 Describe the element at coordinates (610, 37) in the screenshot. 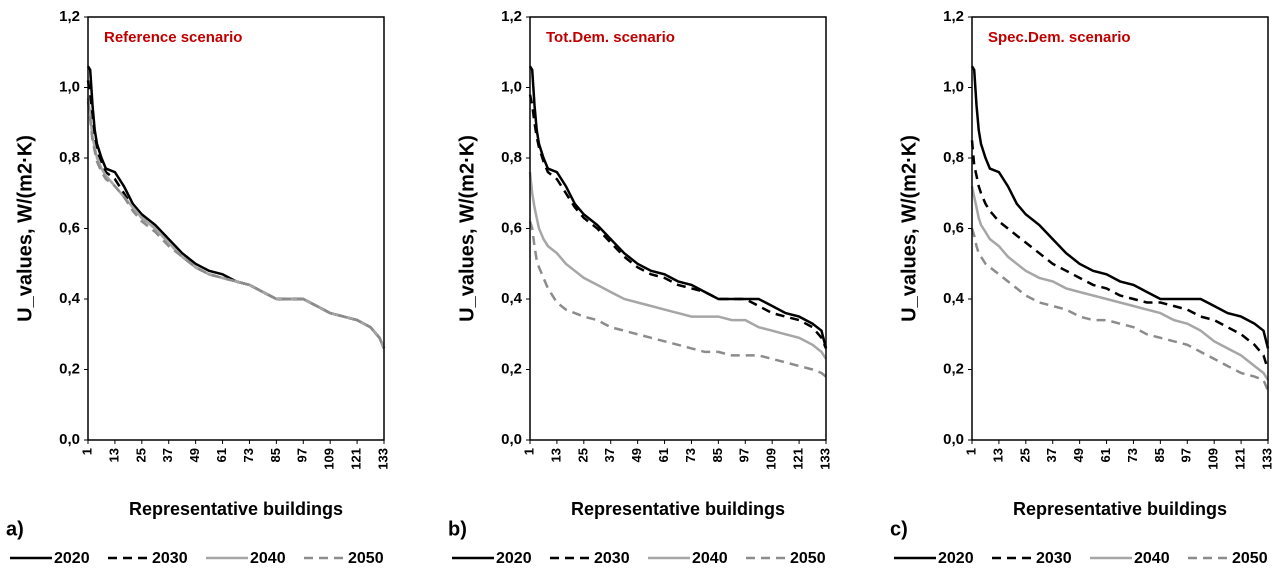

I see `chart-title: Tot.Dem. scenario` at that location.